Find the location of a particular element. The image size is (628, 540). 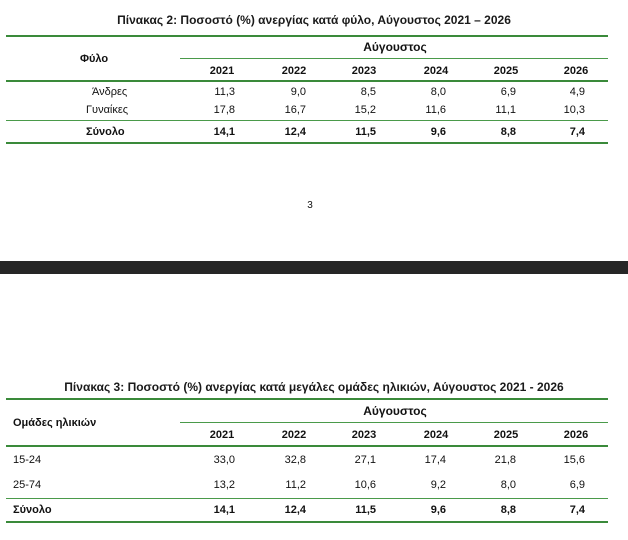

table2-row-header: Φύλο is located at coordinates (94, 59).